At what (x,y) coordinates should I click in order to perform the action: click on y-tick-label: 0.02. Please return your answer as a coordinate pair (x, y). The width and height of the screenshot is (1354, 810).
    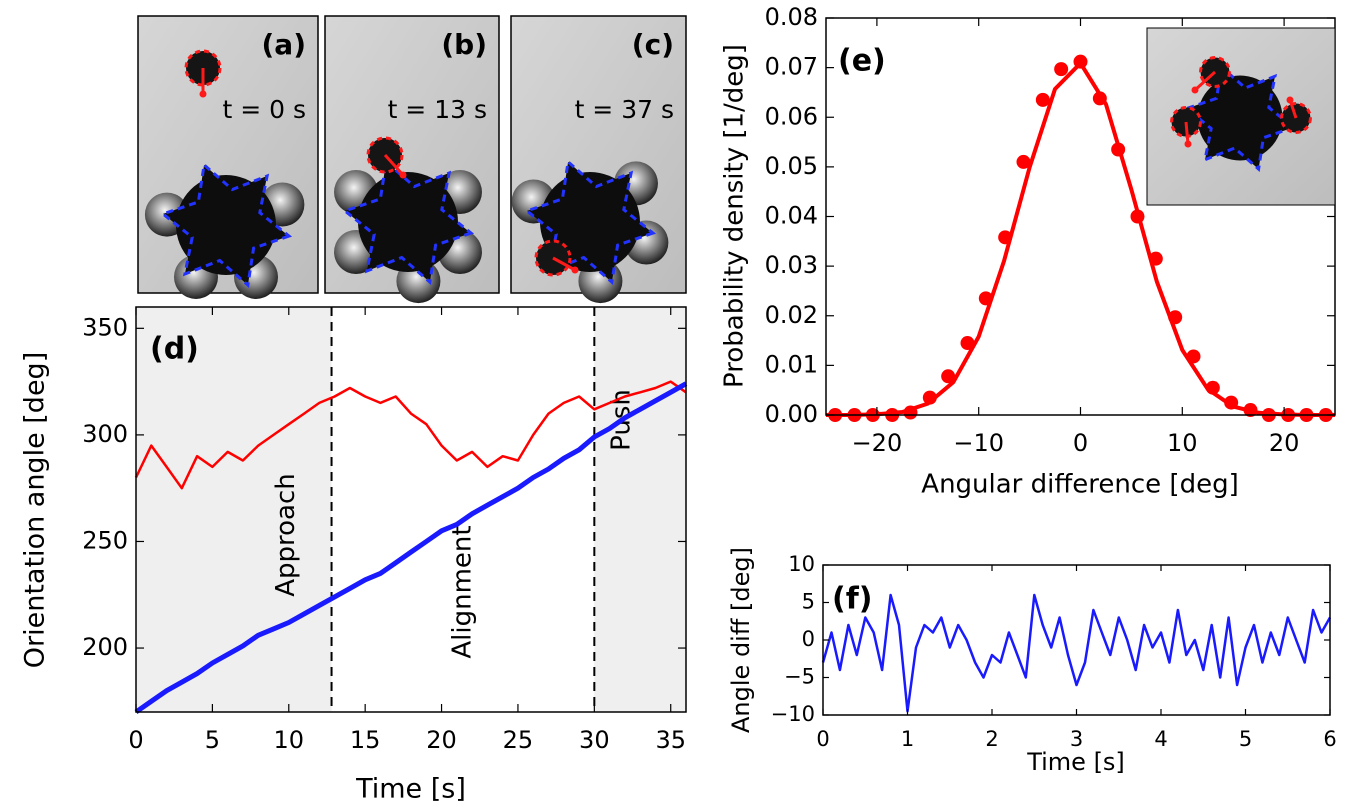
    Looking at the image, I should click on (791, 315).